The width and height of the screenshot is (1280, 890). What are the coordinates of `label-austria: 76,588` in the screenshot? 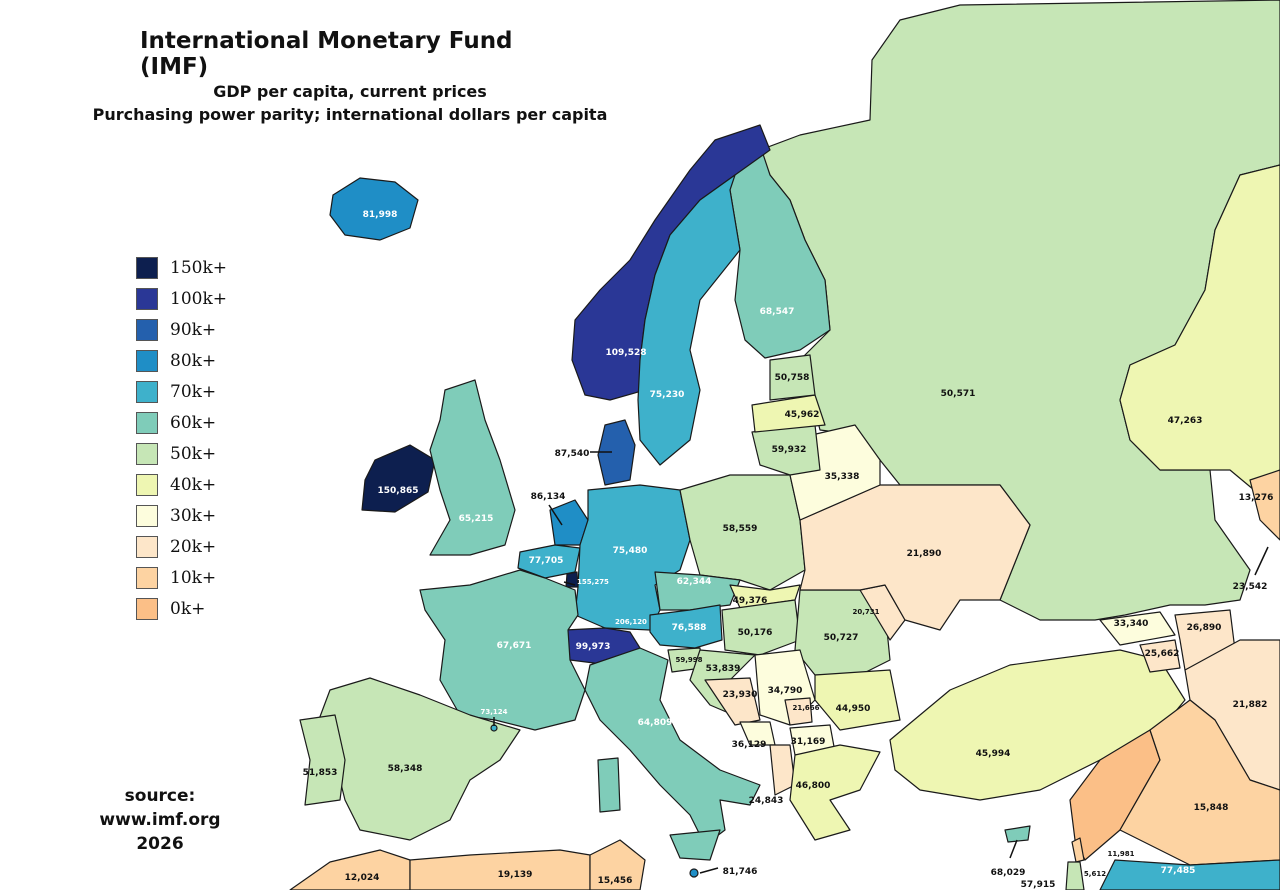 It's located at (689, 628).